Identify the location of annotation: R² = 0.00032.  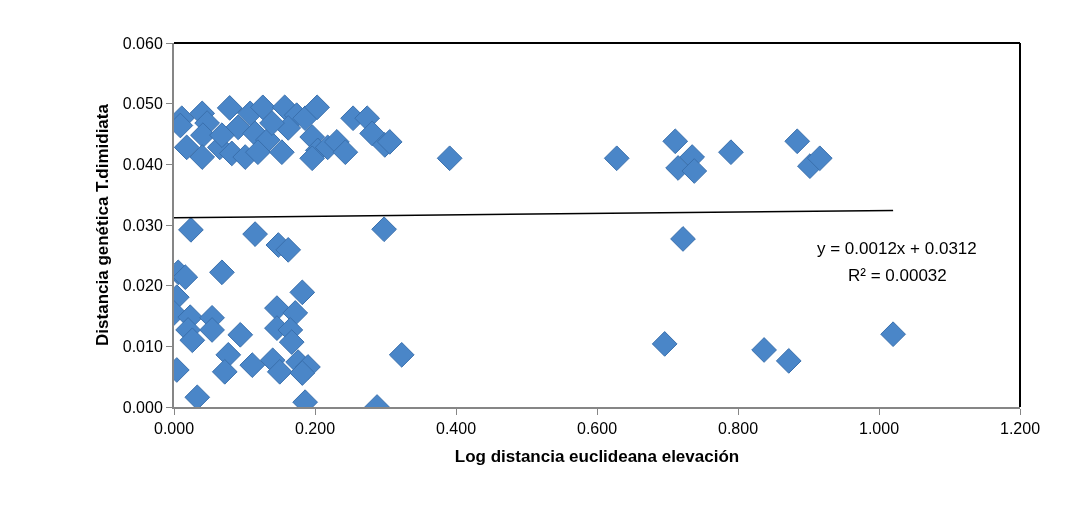
(897, 275).